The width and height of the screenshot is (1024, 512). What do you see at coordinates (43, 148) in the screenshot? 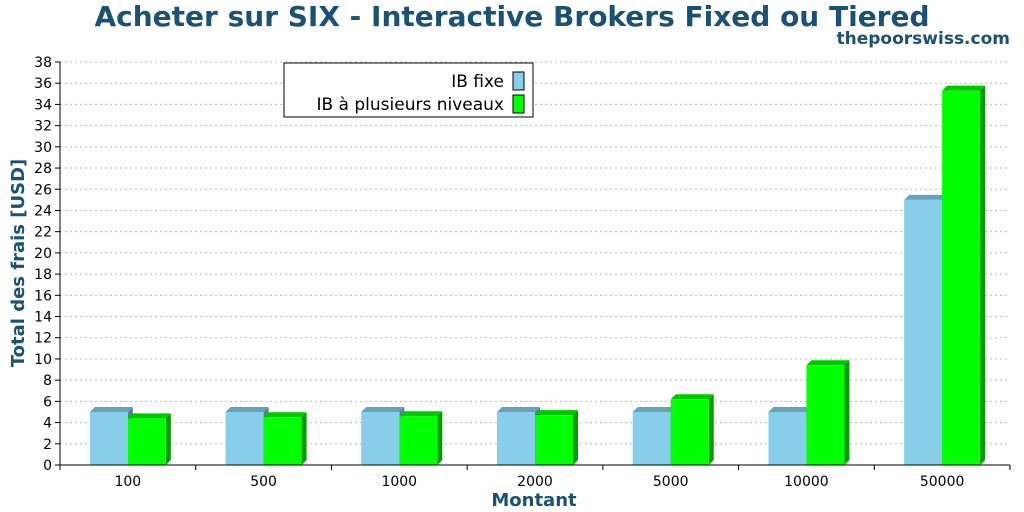
I see `y-tick-label: 30` at bounding box center [43, 148].